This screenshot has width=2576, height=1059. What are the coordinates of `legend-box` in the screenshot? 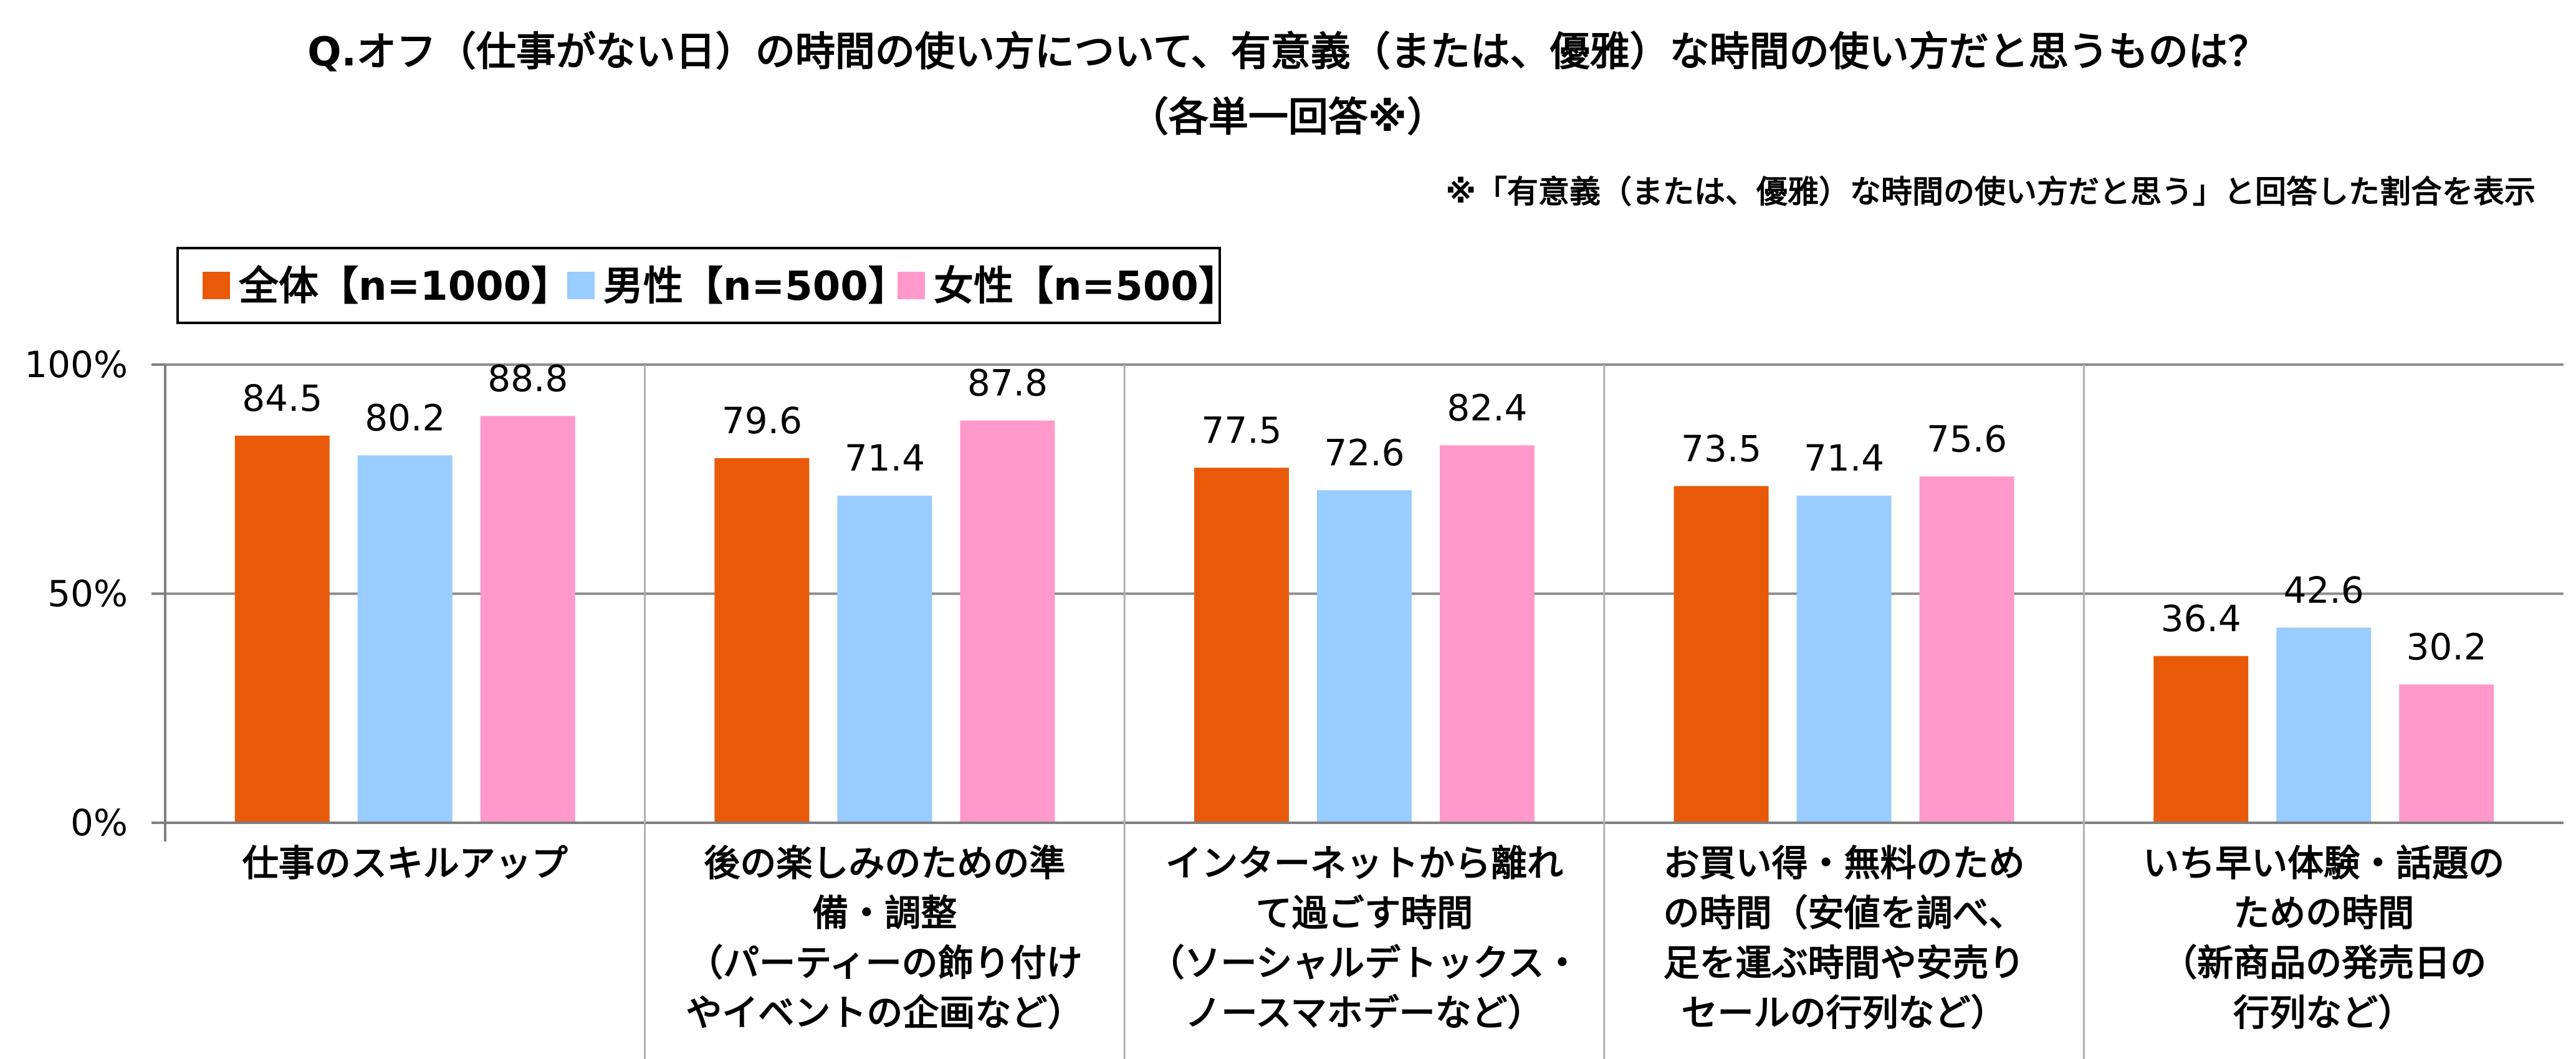 It's located at (699, 286).